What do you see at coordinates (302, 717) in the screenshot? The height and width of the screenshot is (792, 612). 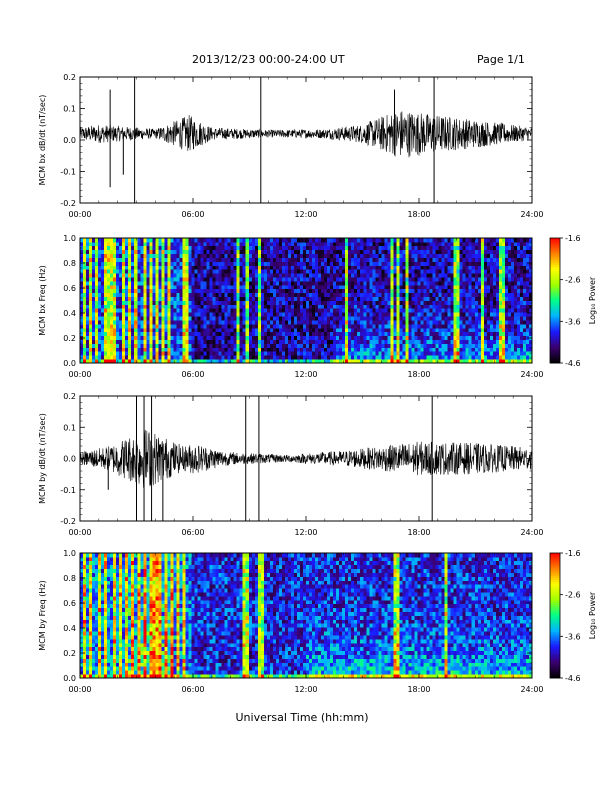 I see `x-axis-label: Universal Time (hh:mm)` at bounding box center [302, 717].